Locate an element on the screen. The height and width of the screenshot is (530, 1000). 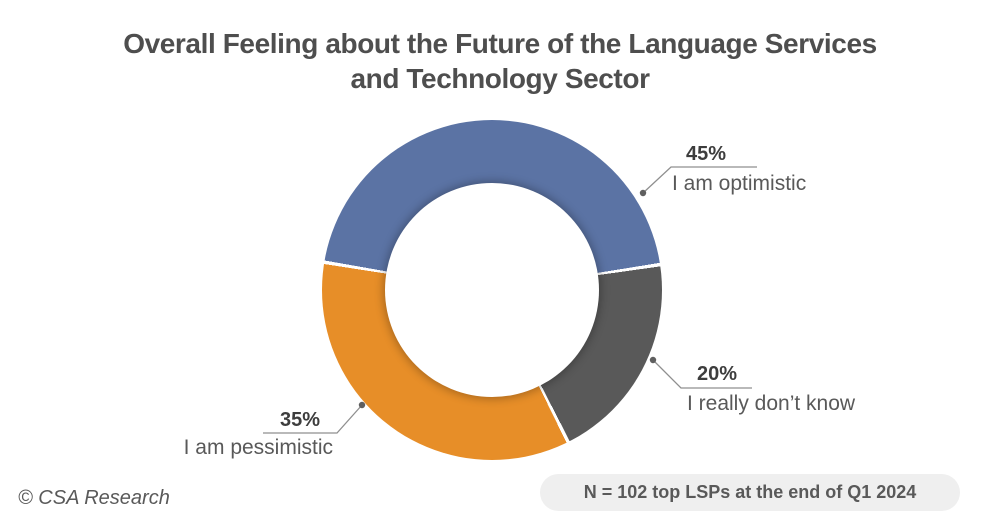
callout-dot-optimistic is located at coordinates (643, 193).